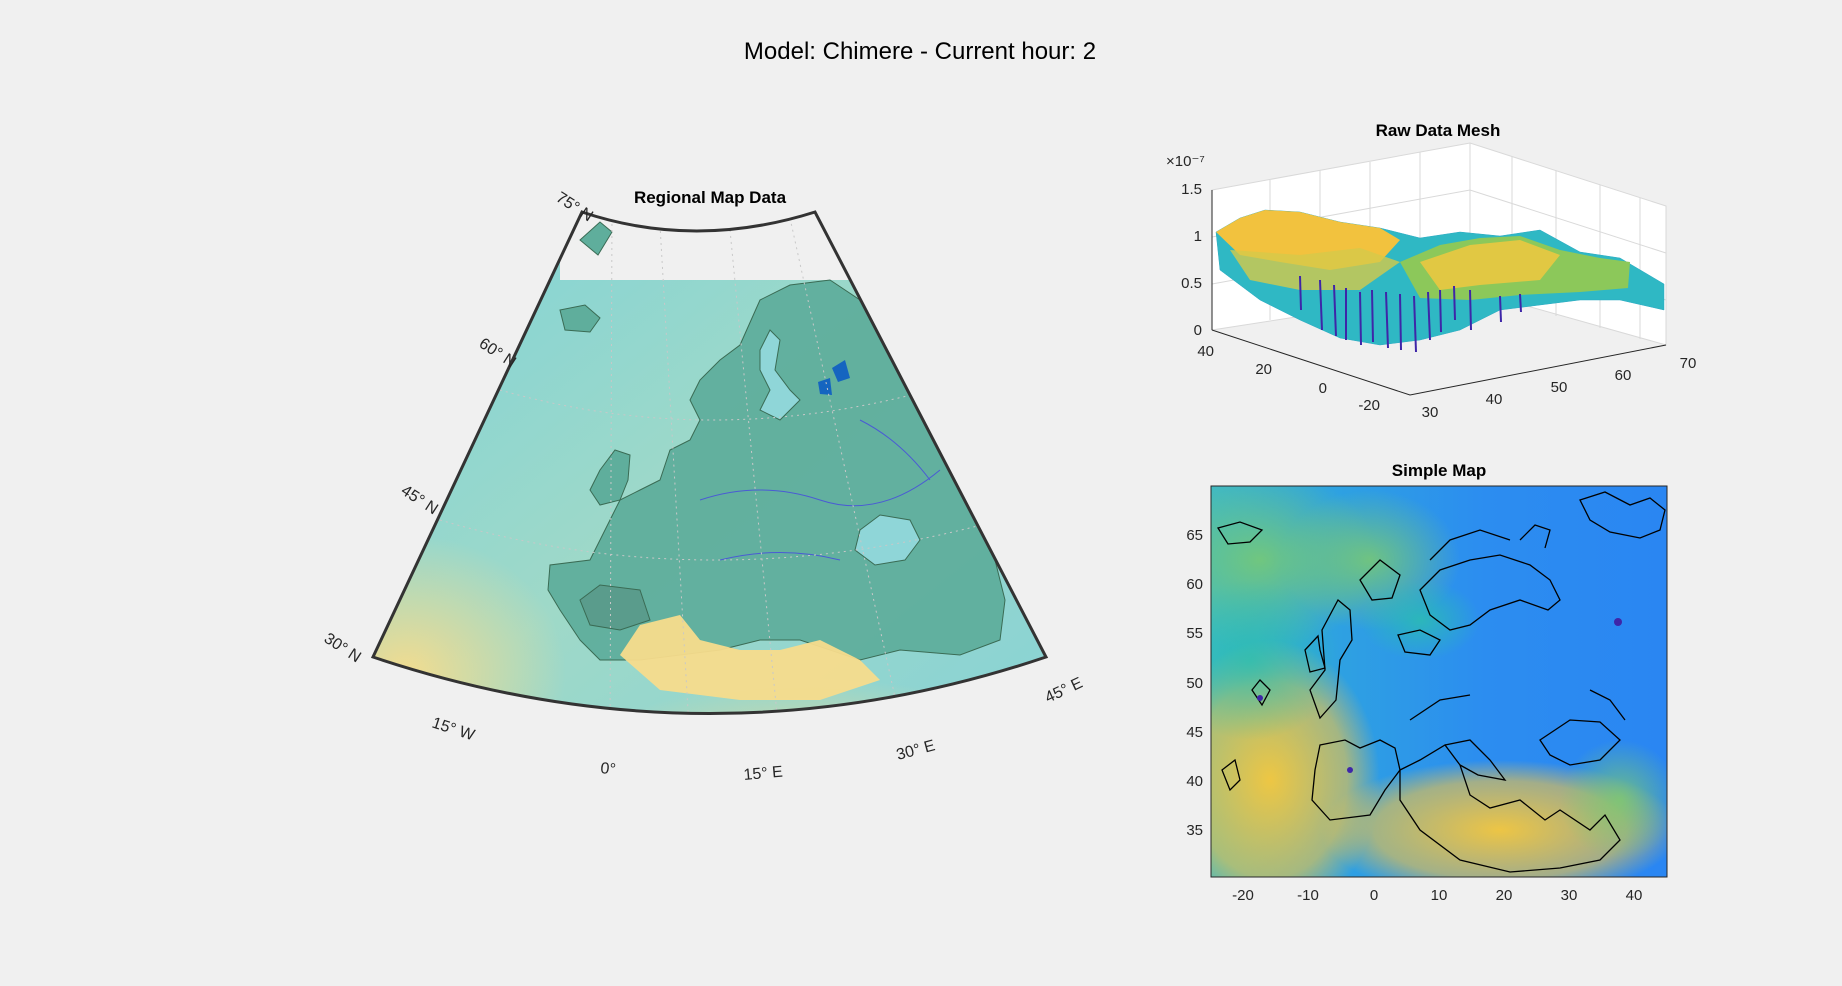 This screenshot has width=1842, height=986. Describe the element at coordinates (1205, 351) in the screenshot. I see `mesh-ytick-3: 40` at that location.